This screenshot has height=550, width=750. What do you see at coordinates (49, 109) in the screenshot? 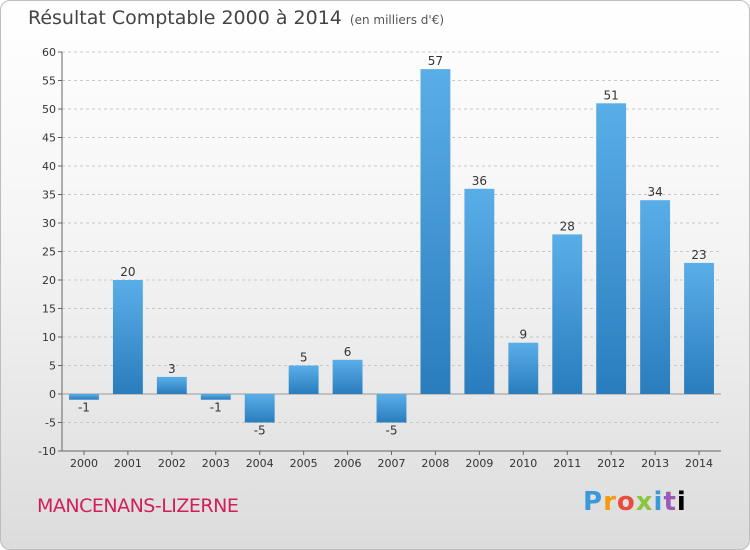
I see `y-tick-label: 50` at bounding box center [49, 109].